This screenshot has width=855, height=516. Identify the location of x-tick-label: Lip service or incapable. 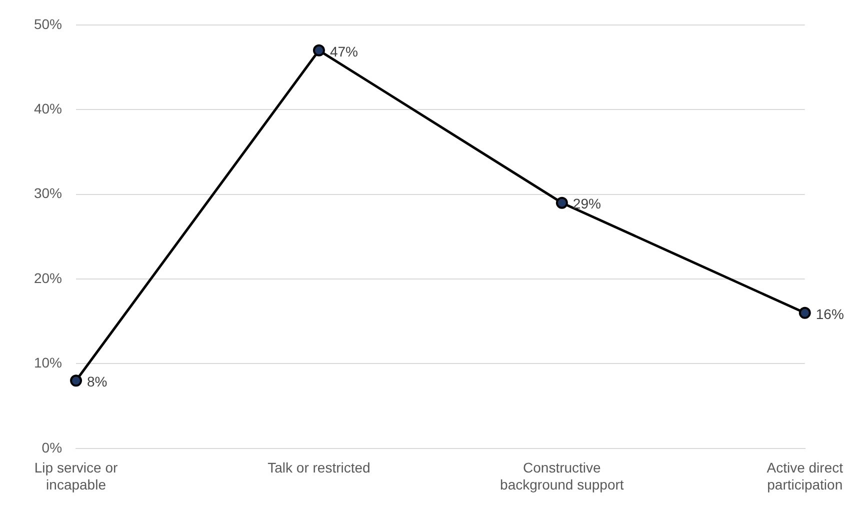
(76, 476).